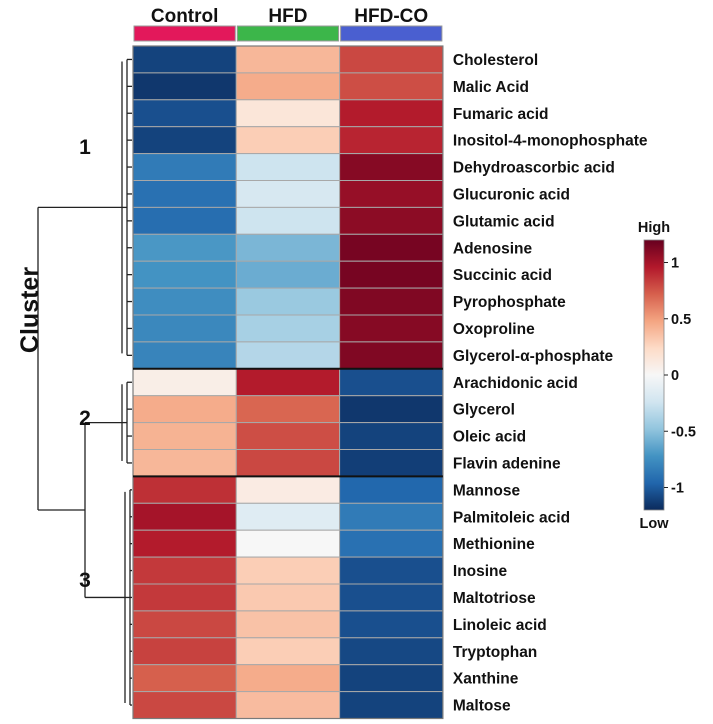 The height and width of the screenshot is (724, 713). I want to click on row-label: Glutamic acid, so click(504, 221).